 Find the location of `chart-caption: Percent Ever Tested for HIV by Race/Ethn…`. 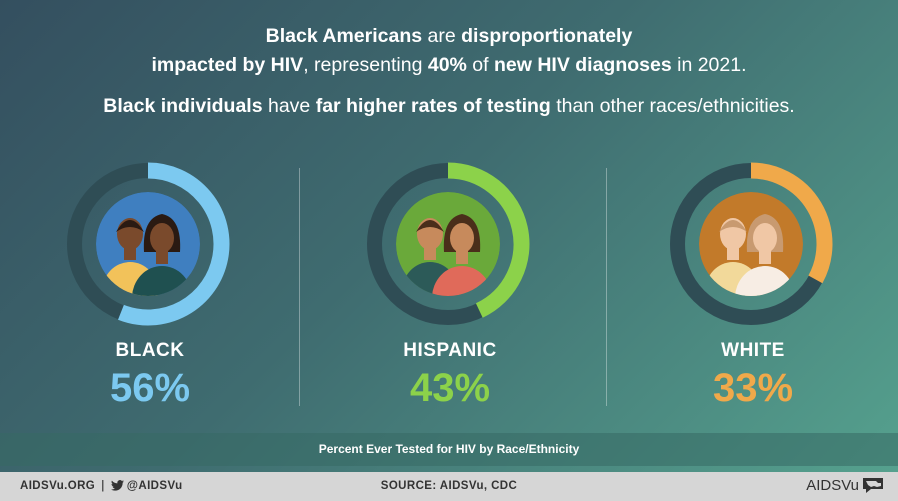

chart-caption: Percent Ever Tested for HIV by Race/Ethn… is located at coordinates (449, 449).